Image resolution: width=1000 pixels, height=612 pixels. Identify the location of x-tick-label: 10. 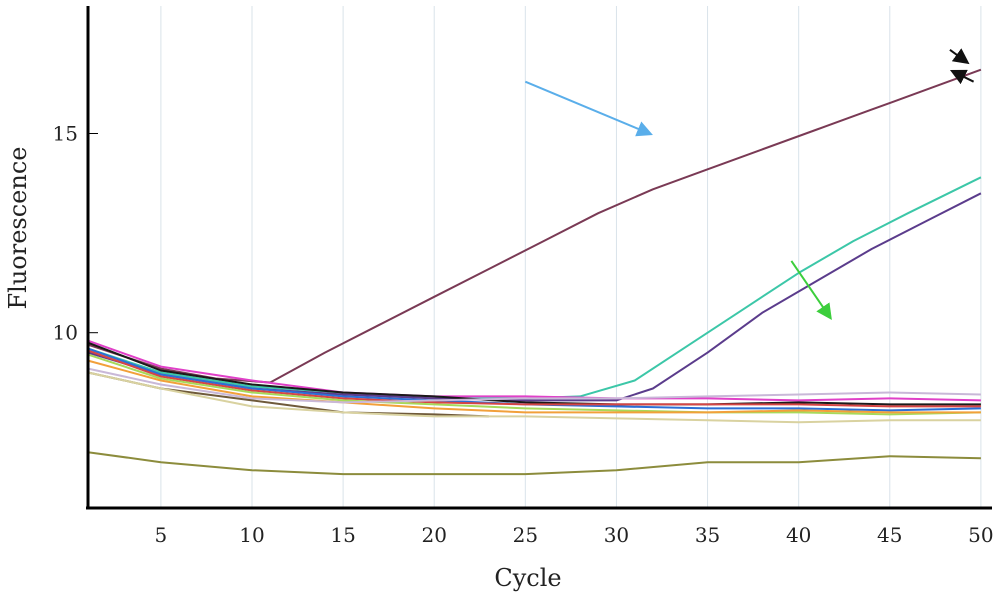
(251, 535).